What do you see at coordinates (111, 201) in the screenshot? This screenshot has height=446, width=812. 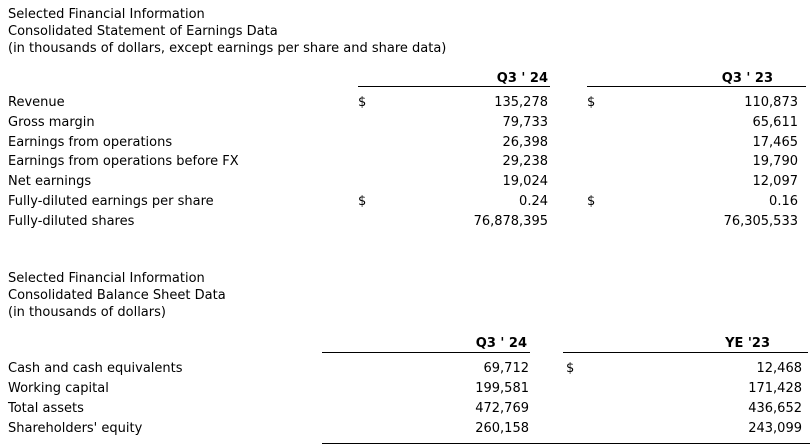 I see `row-label: Fully-diluted earnings per share` at bounding box center [111, 201].